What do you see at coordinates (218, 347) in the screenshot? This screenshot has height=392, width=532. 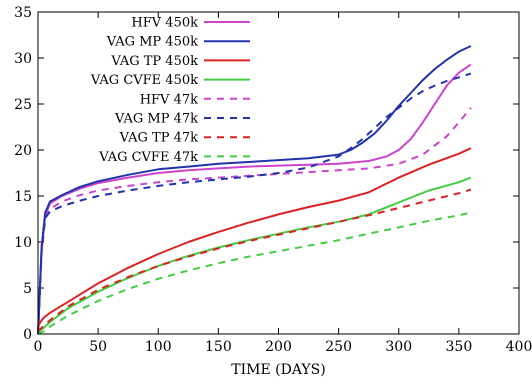 I see `x-tick-label: 150` at bounding box center [218, 347].